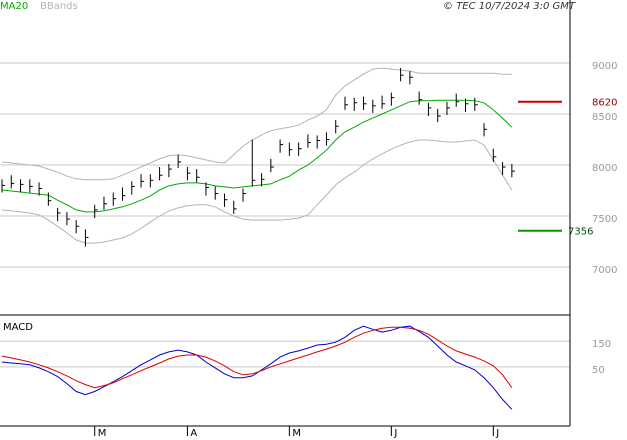  I want to click on price-level-label: 7356, so click(580, 232).